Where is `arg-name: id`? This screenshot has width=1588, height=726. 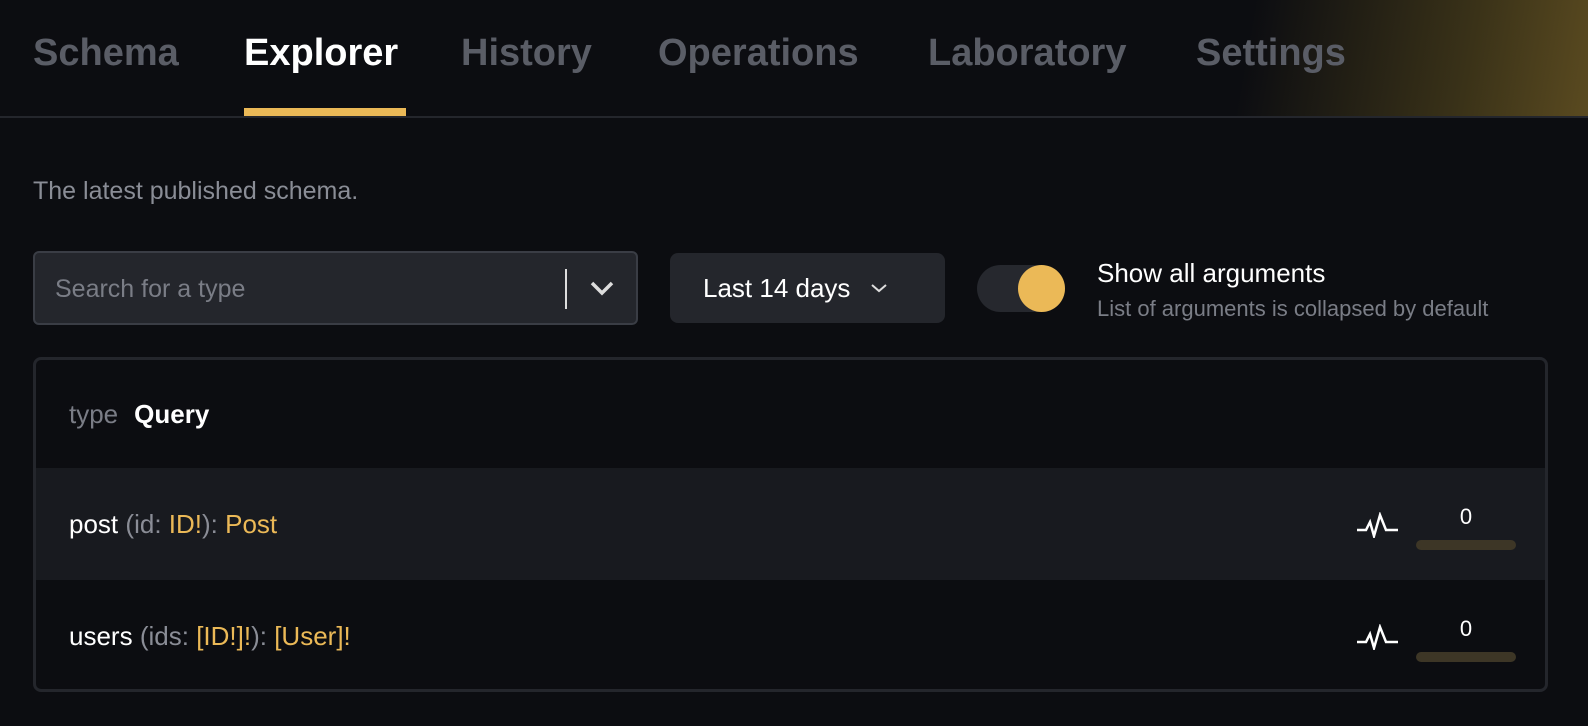 arg-name: id is located at coordinates (144, 523).